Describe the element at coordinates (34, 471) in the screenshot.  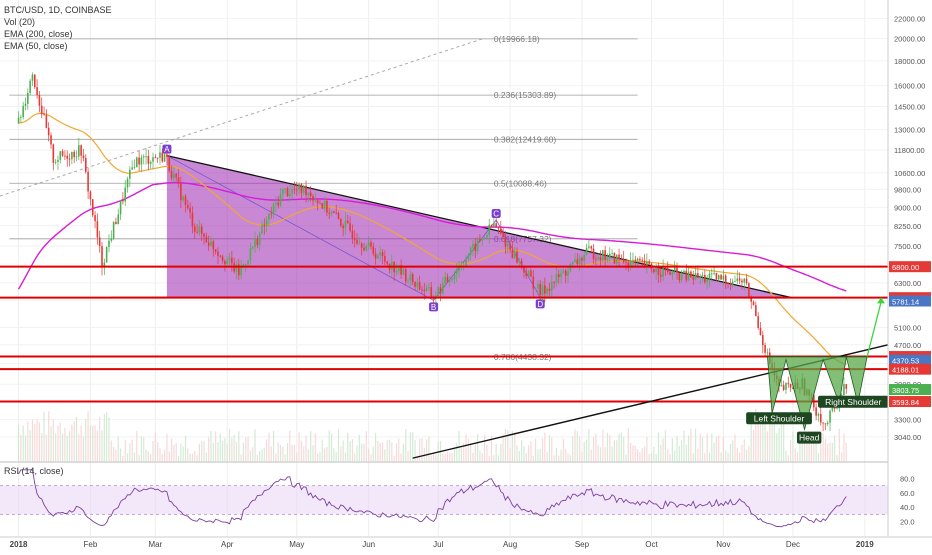
I see `rsi-legend: RSI (14, close)` at that location.